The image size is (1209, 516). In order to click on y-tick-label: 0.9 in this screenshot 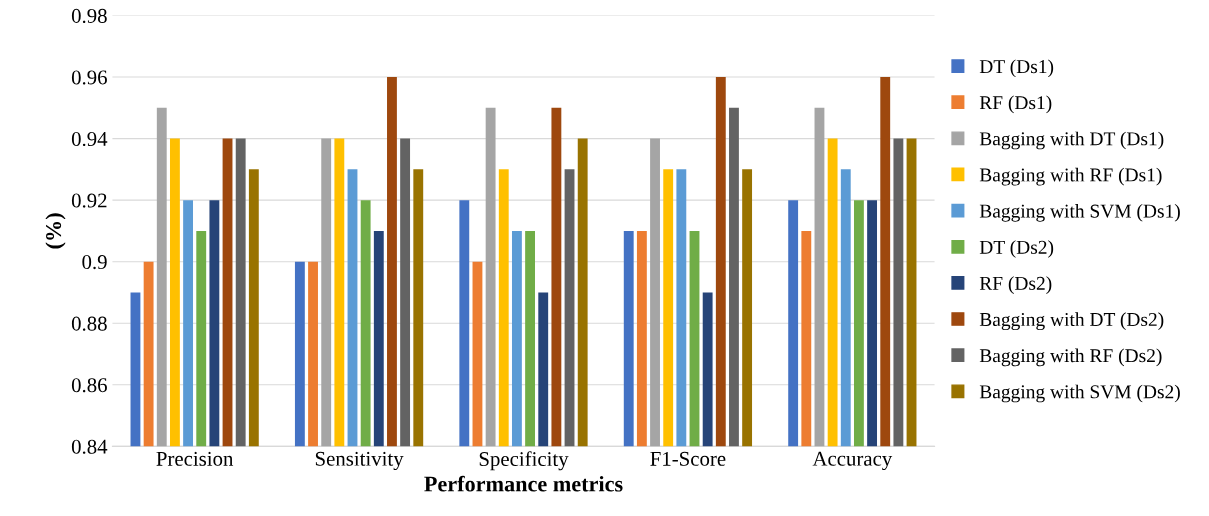, I will do `click(94, 262)`.